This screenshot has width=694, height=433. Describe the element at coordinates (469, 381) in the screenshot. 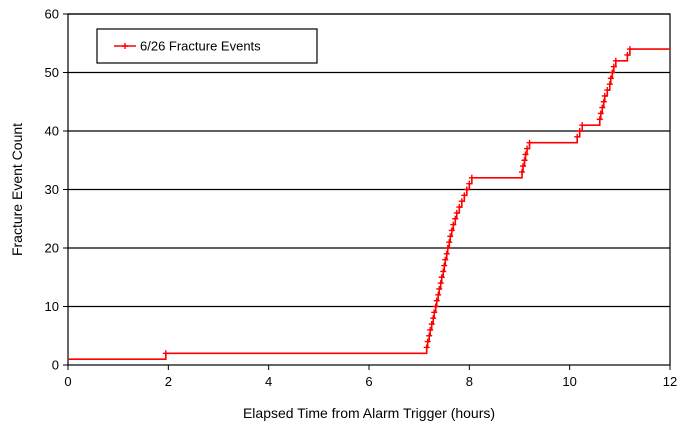

I see `x-tick-label-8: 8` at that location.